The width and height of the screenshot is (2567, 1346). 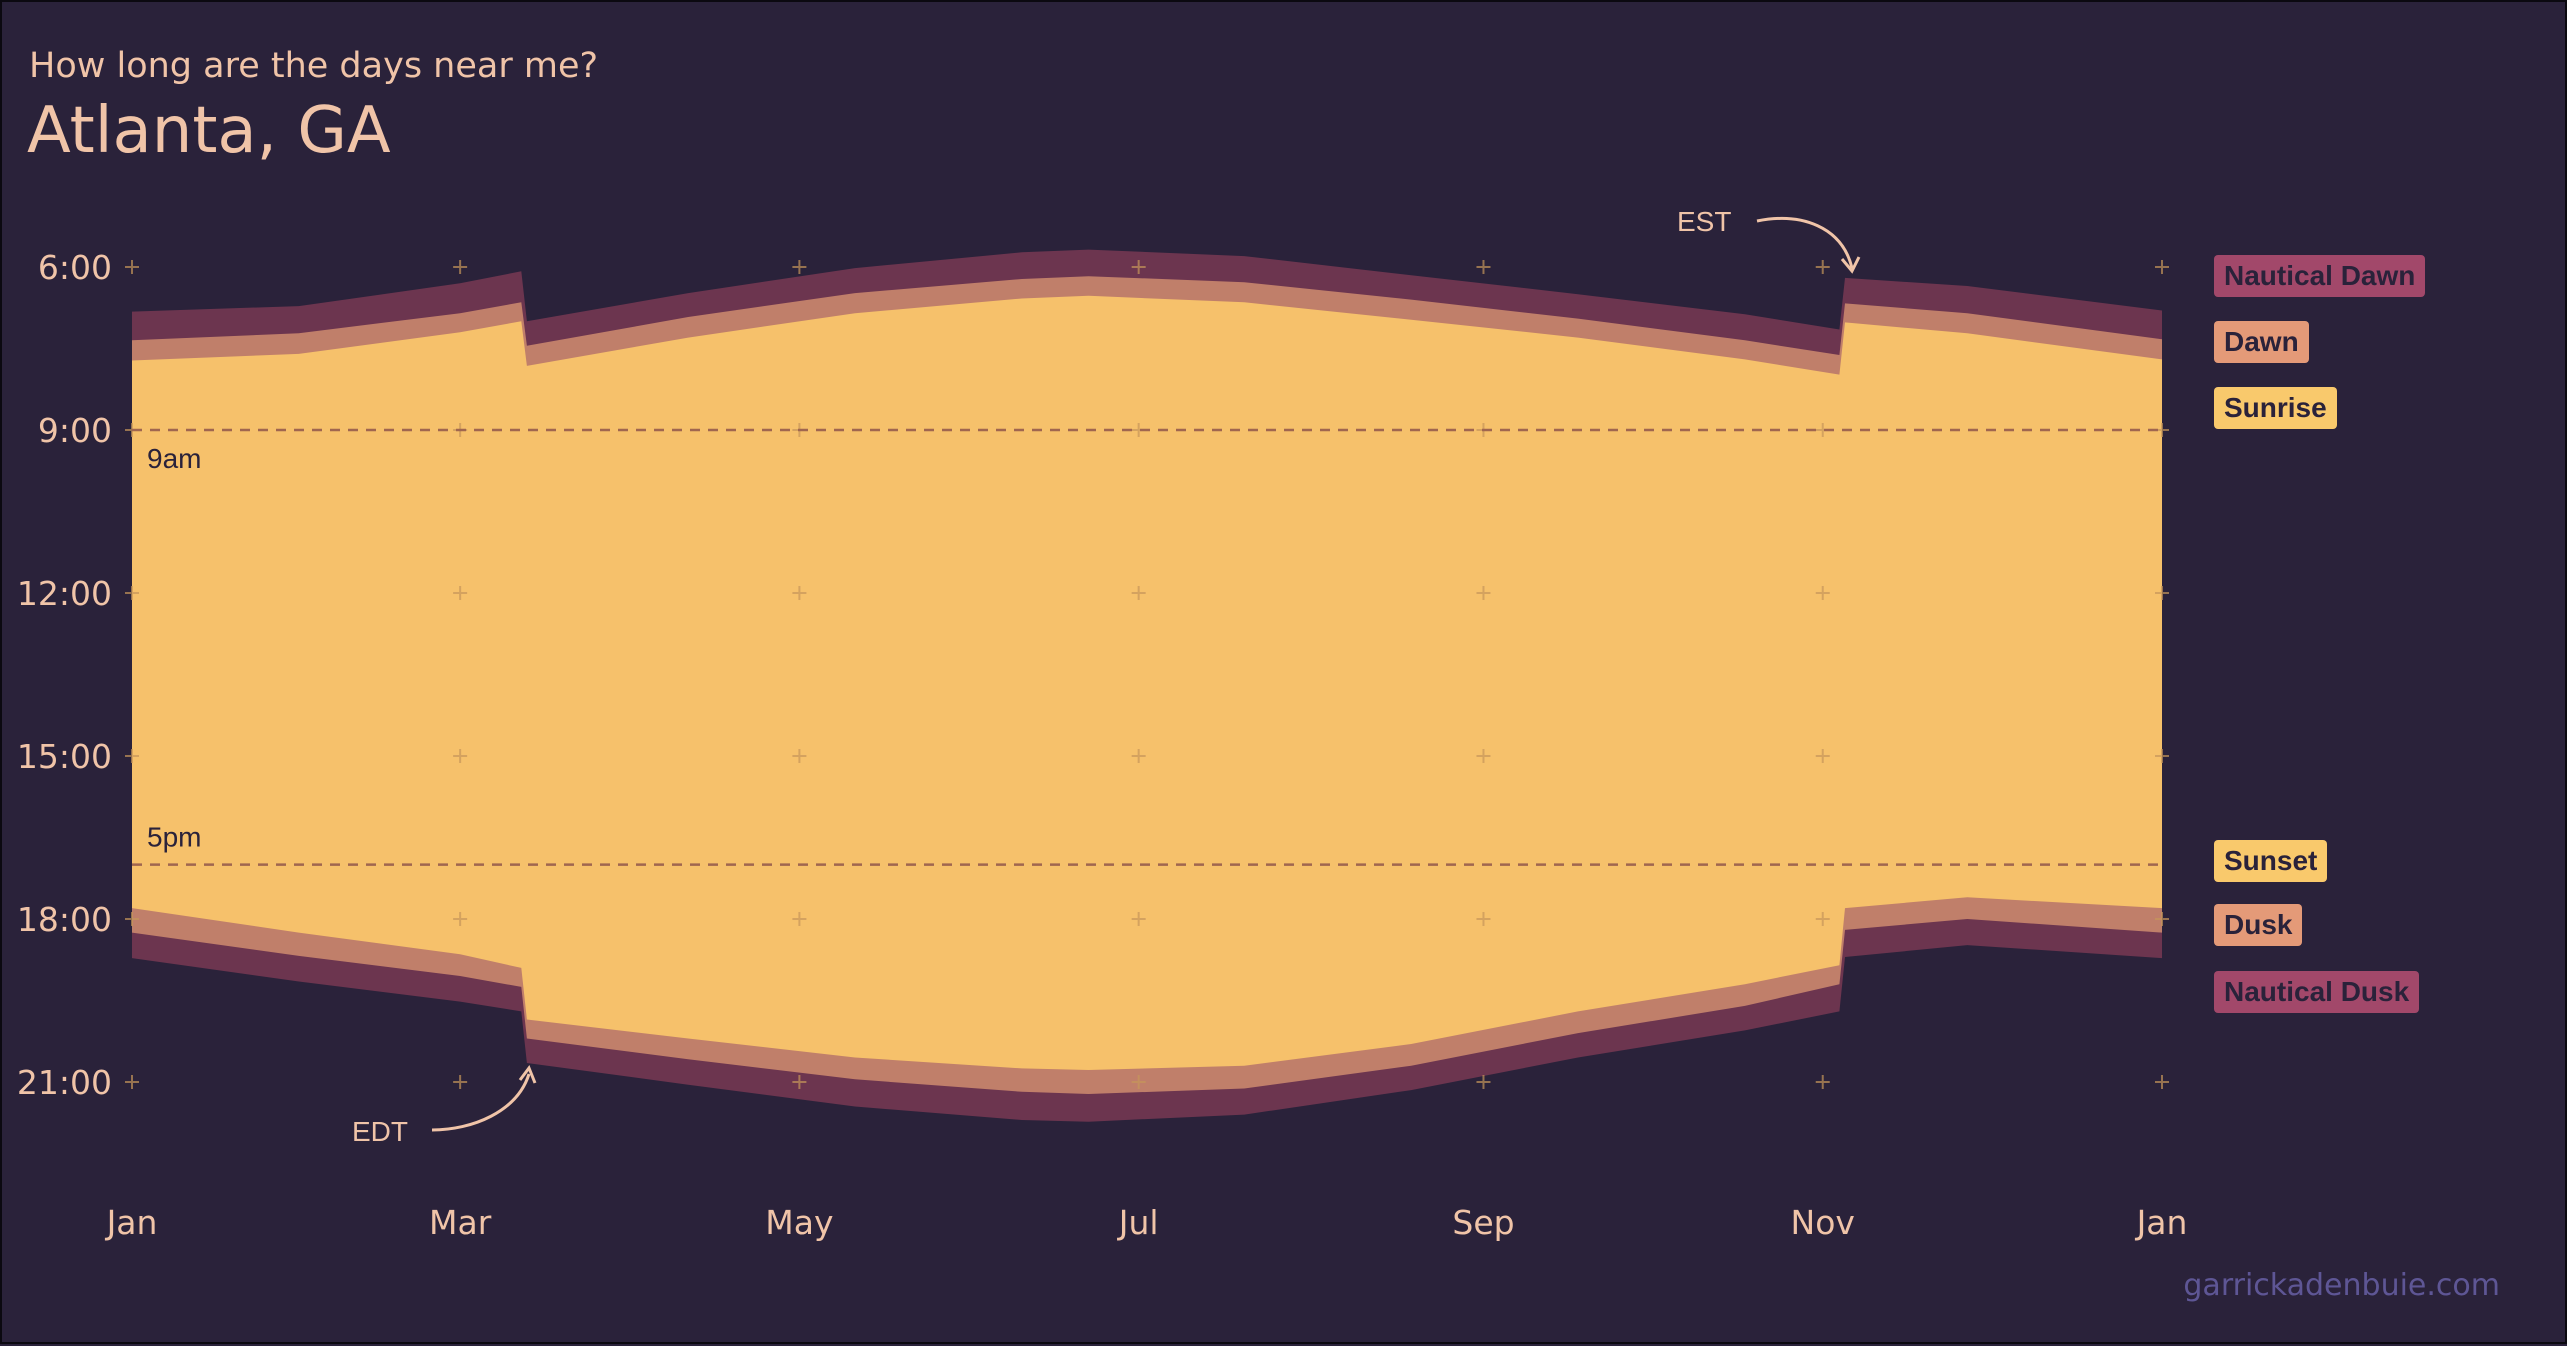 I want to click on legend-sunrise: Sunrise, so click(x=2275, y=408).